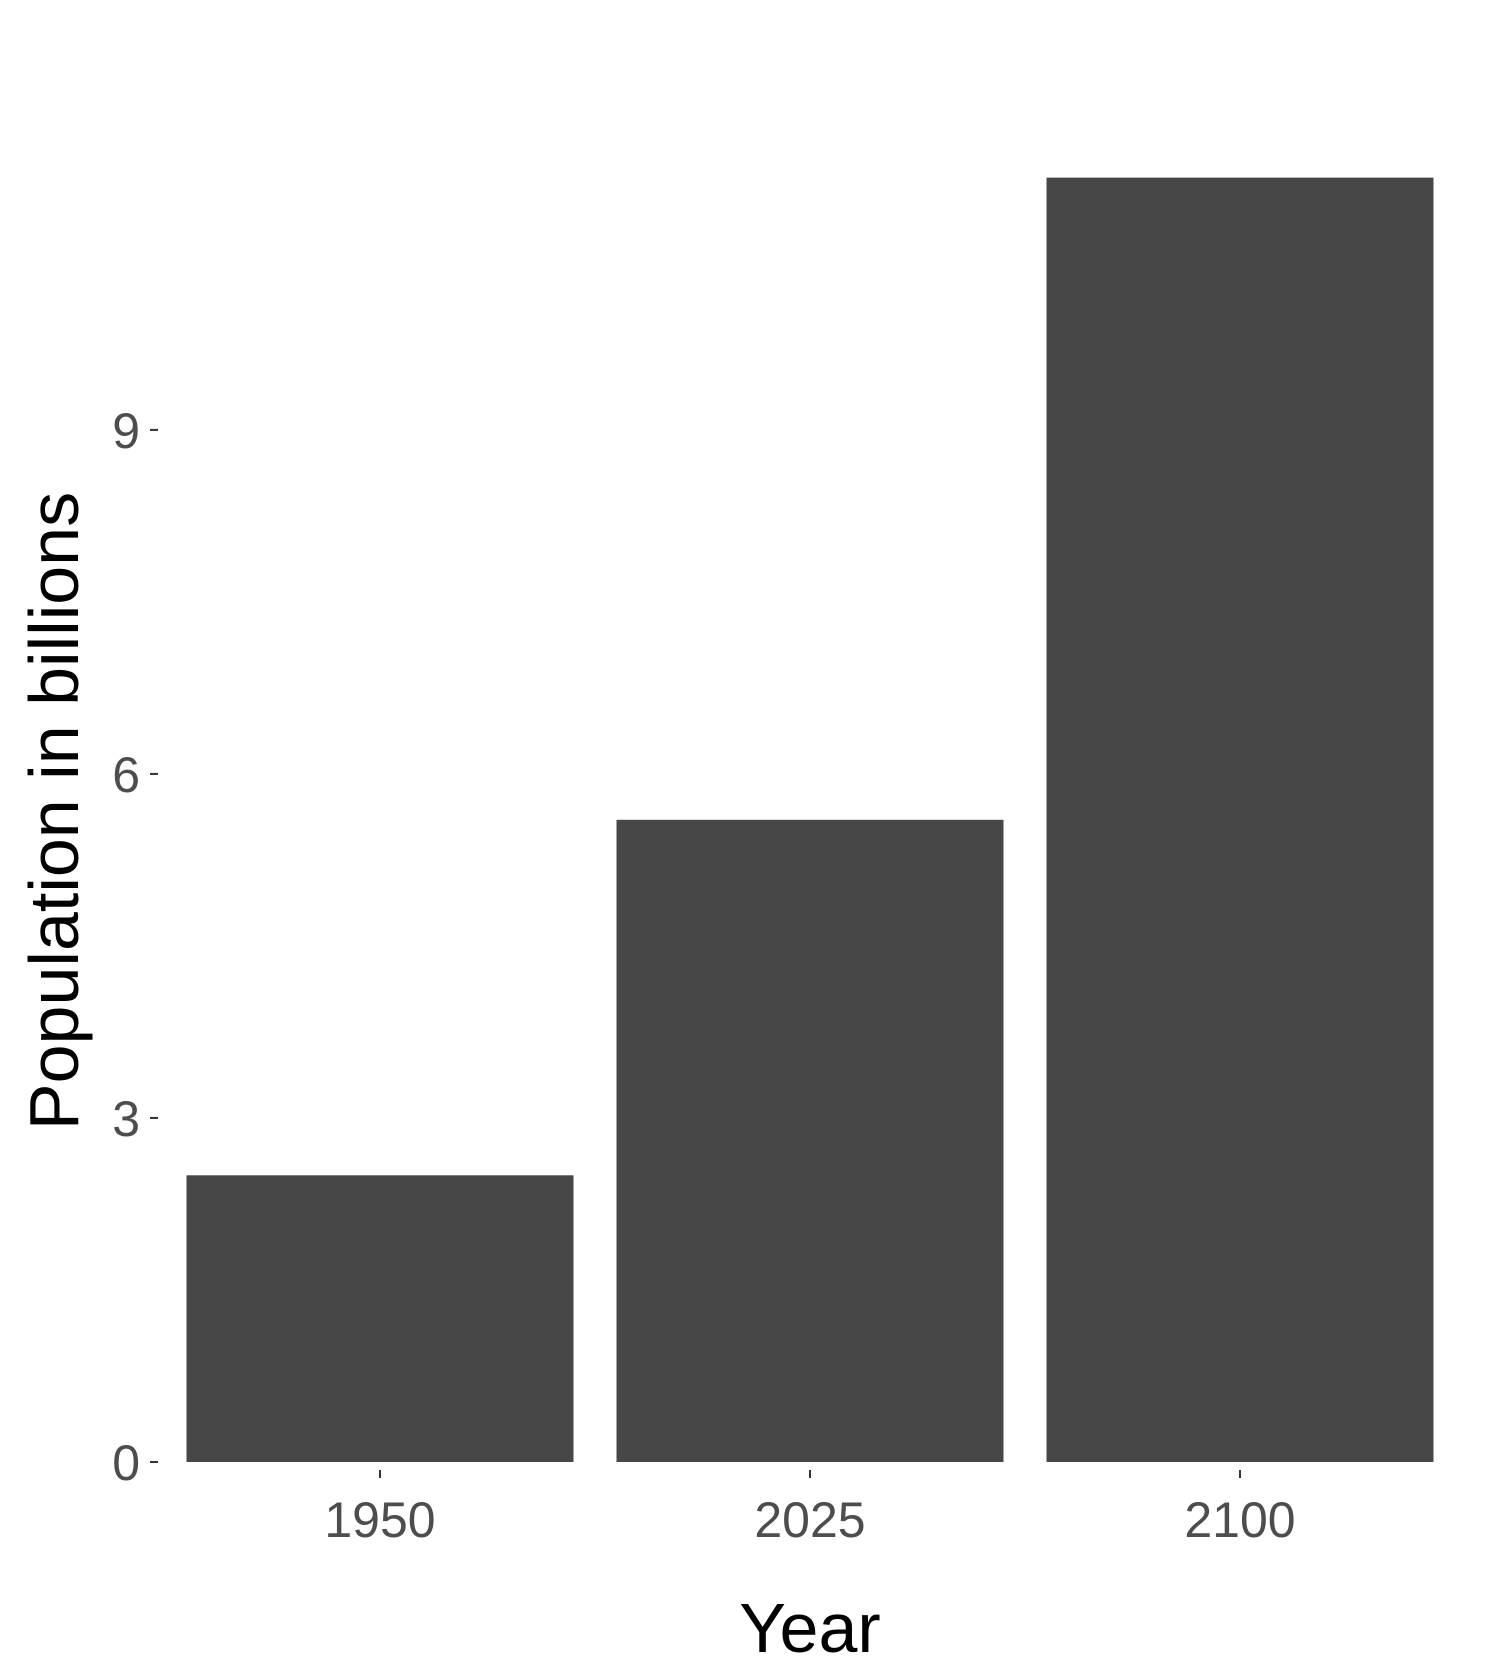  What do you see at coordinates (809, 1520) in the screenshot?
I see `x-tick-label: 2025` at bounding box center [809, 1520].